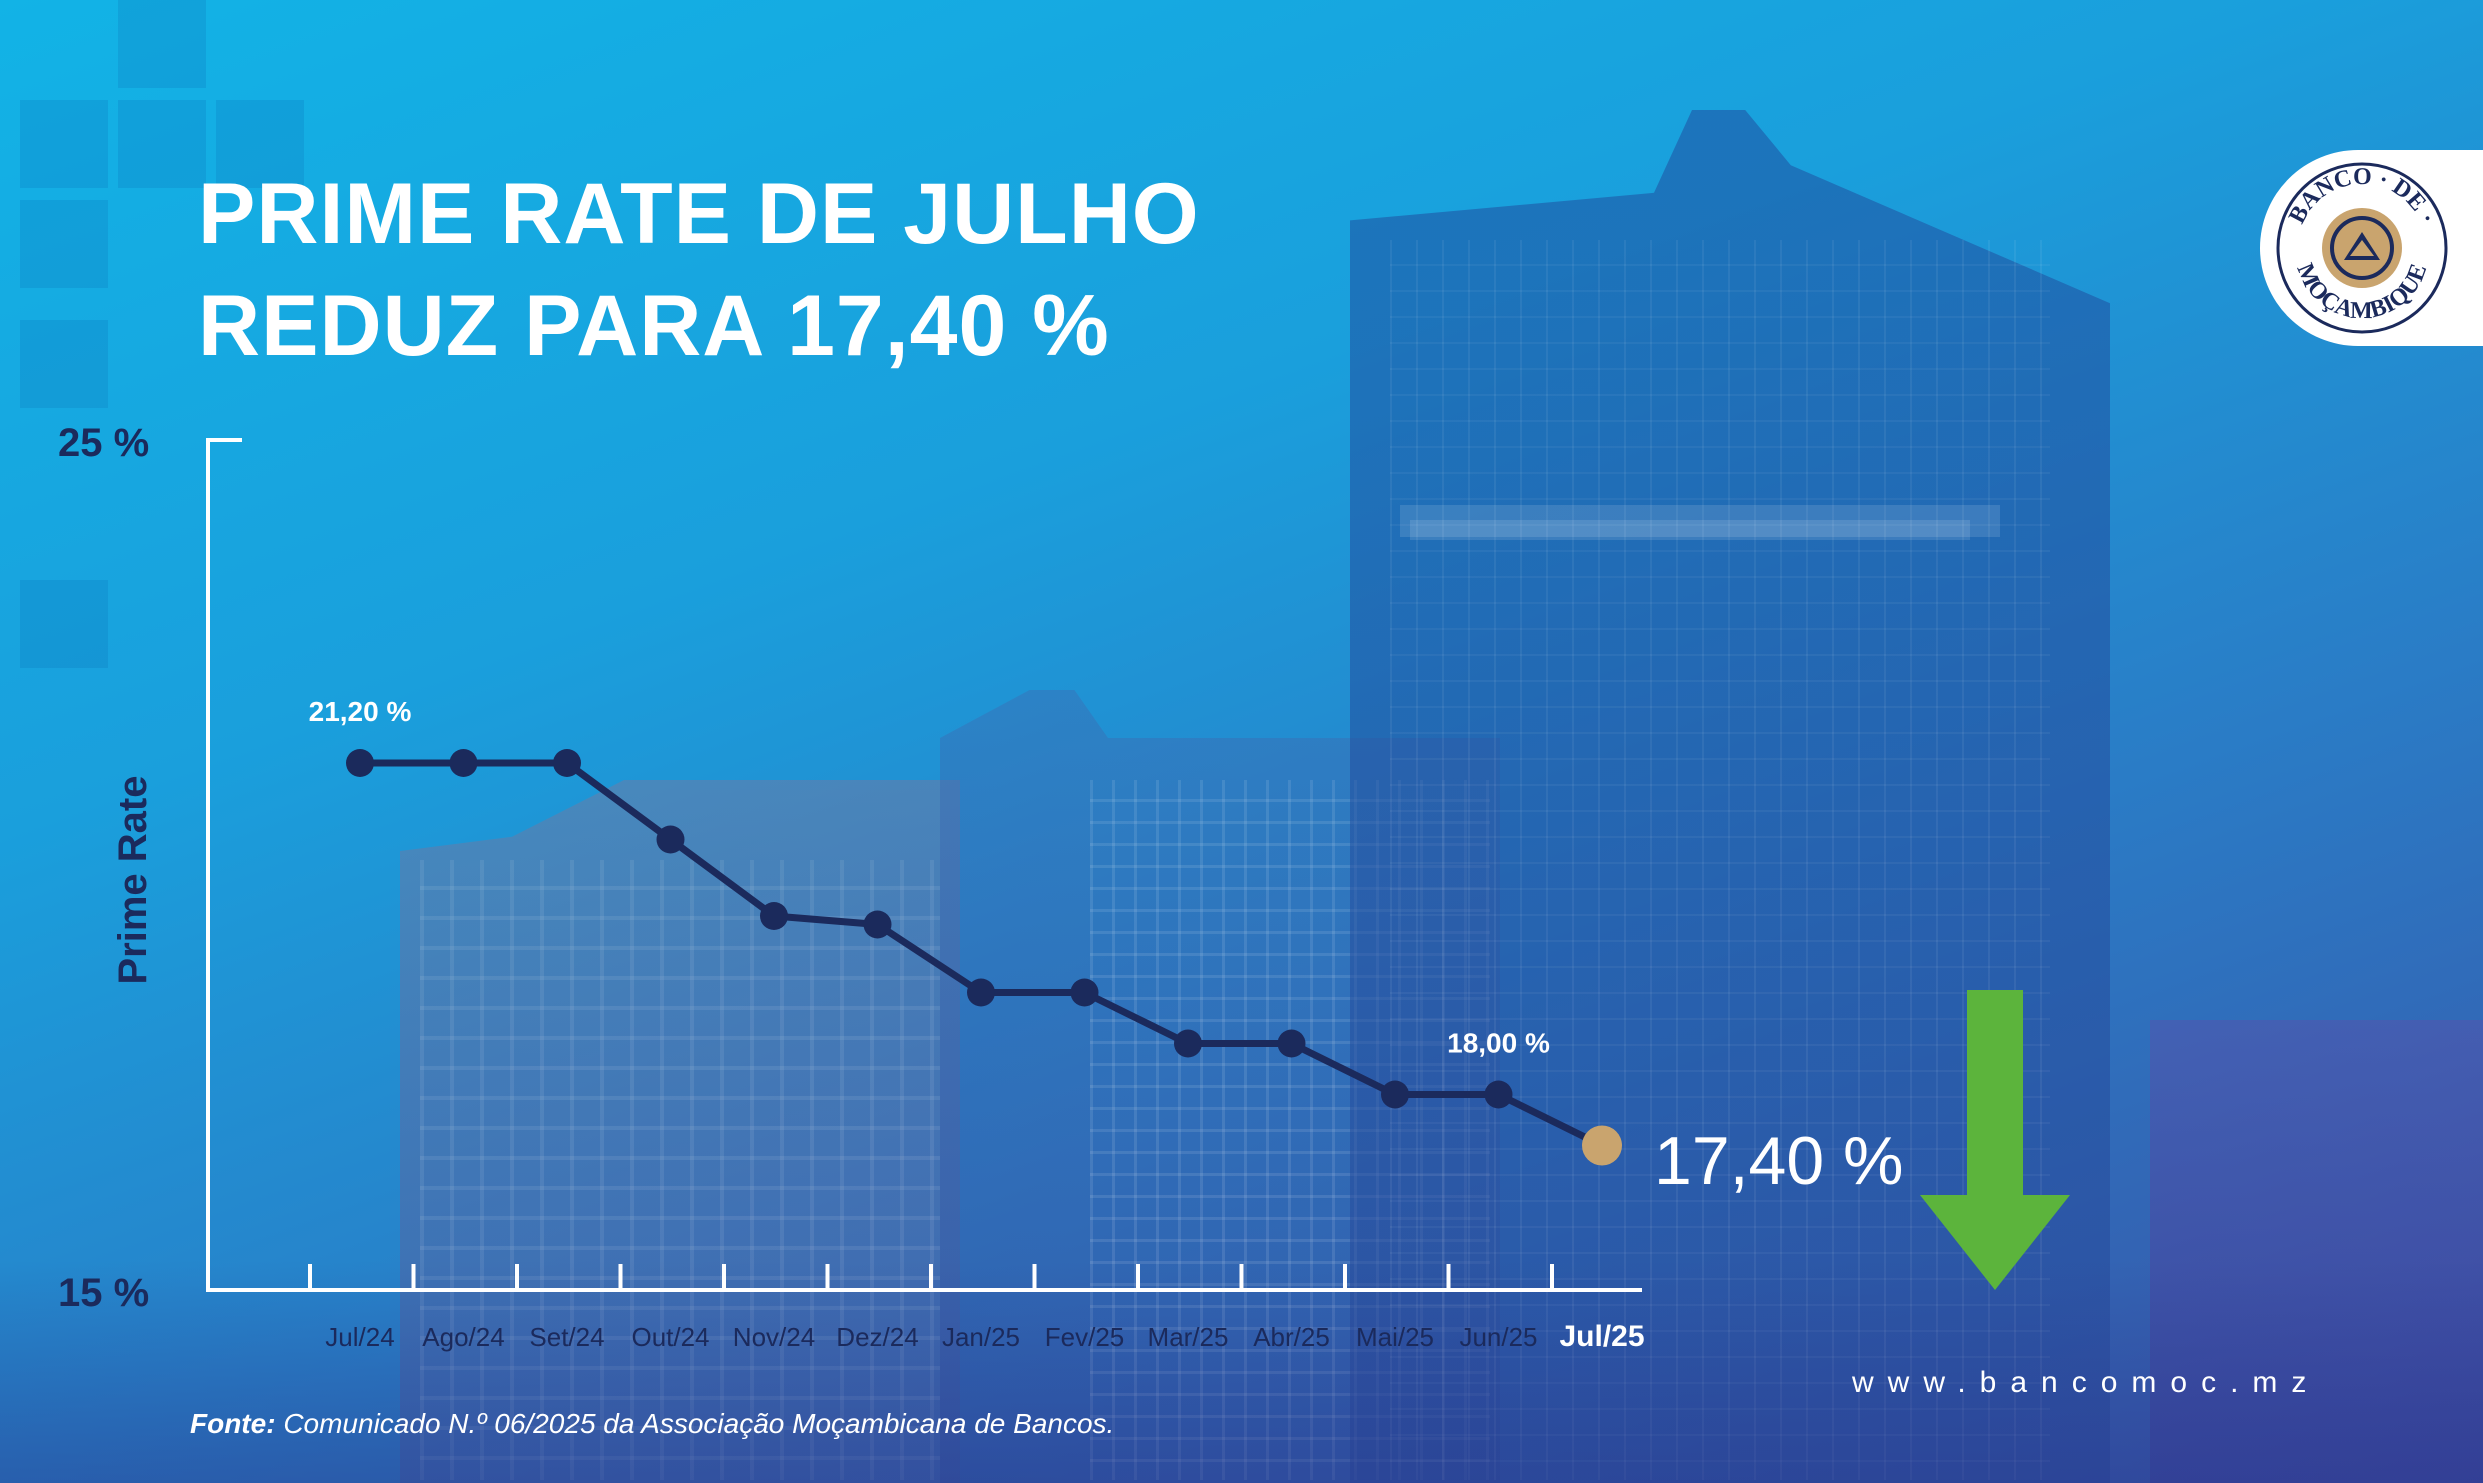  What do you see at coordinates (1995, 1140) in the screenshot?
I see `down-arrow-icon` at bounding box center [1995, 1140].